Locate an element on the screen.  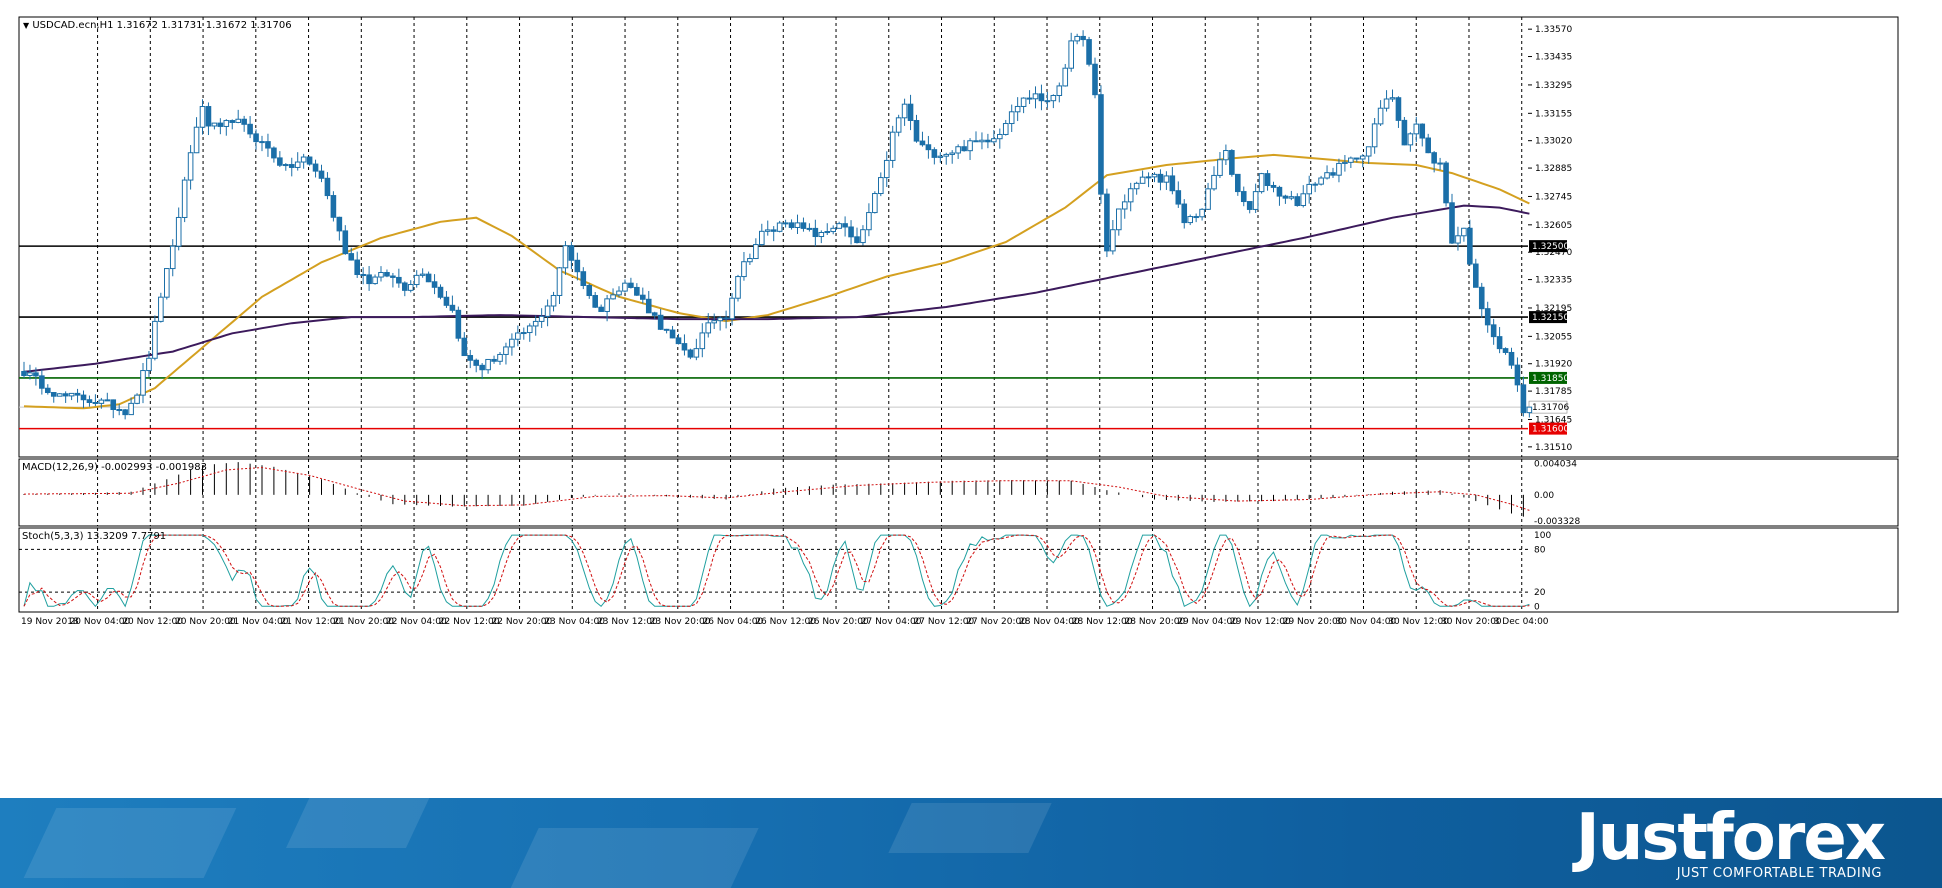
macd-tick-label: 0.00 is located at coordinates (1544, 496).